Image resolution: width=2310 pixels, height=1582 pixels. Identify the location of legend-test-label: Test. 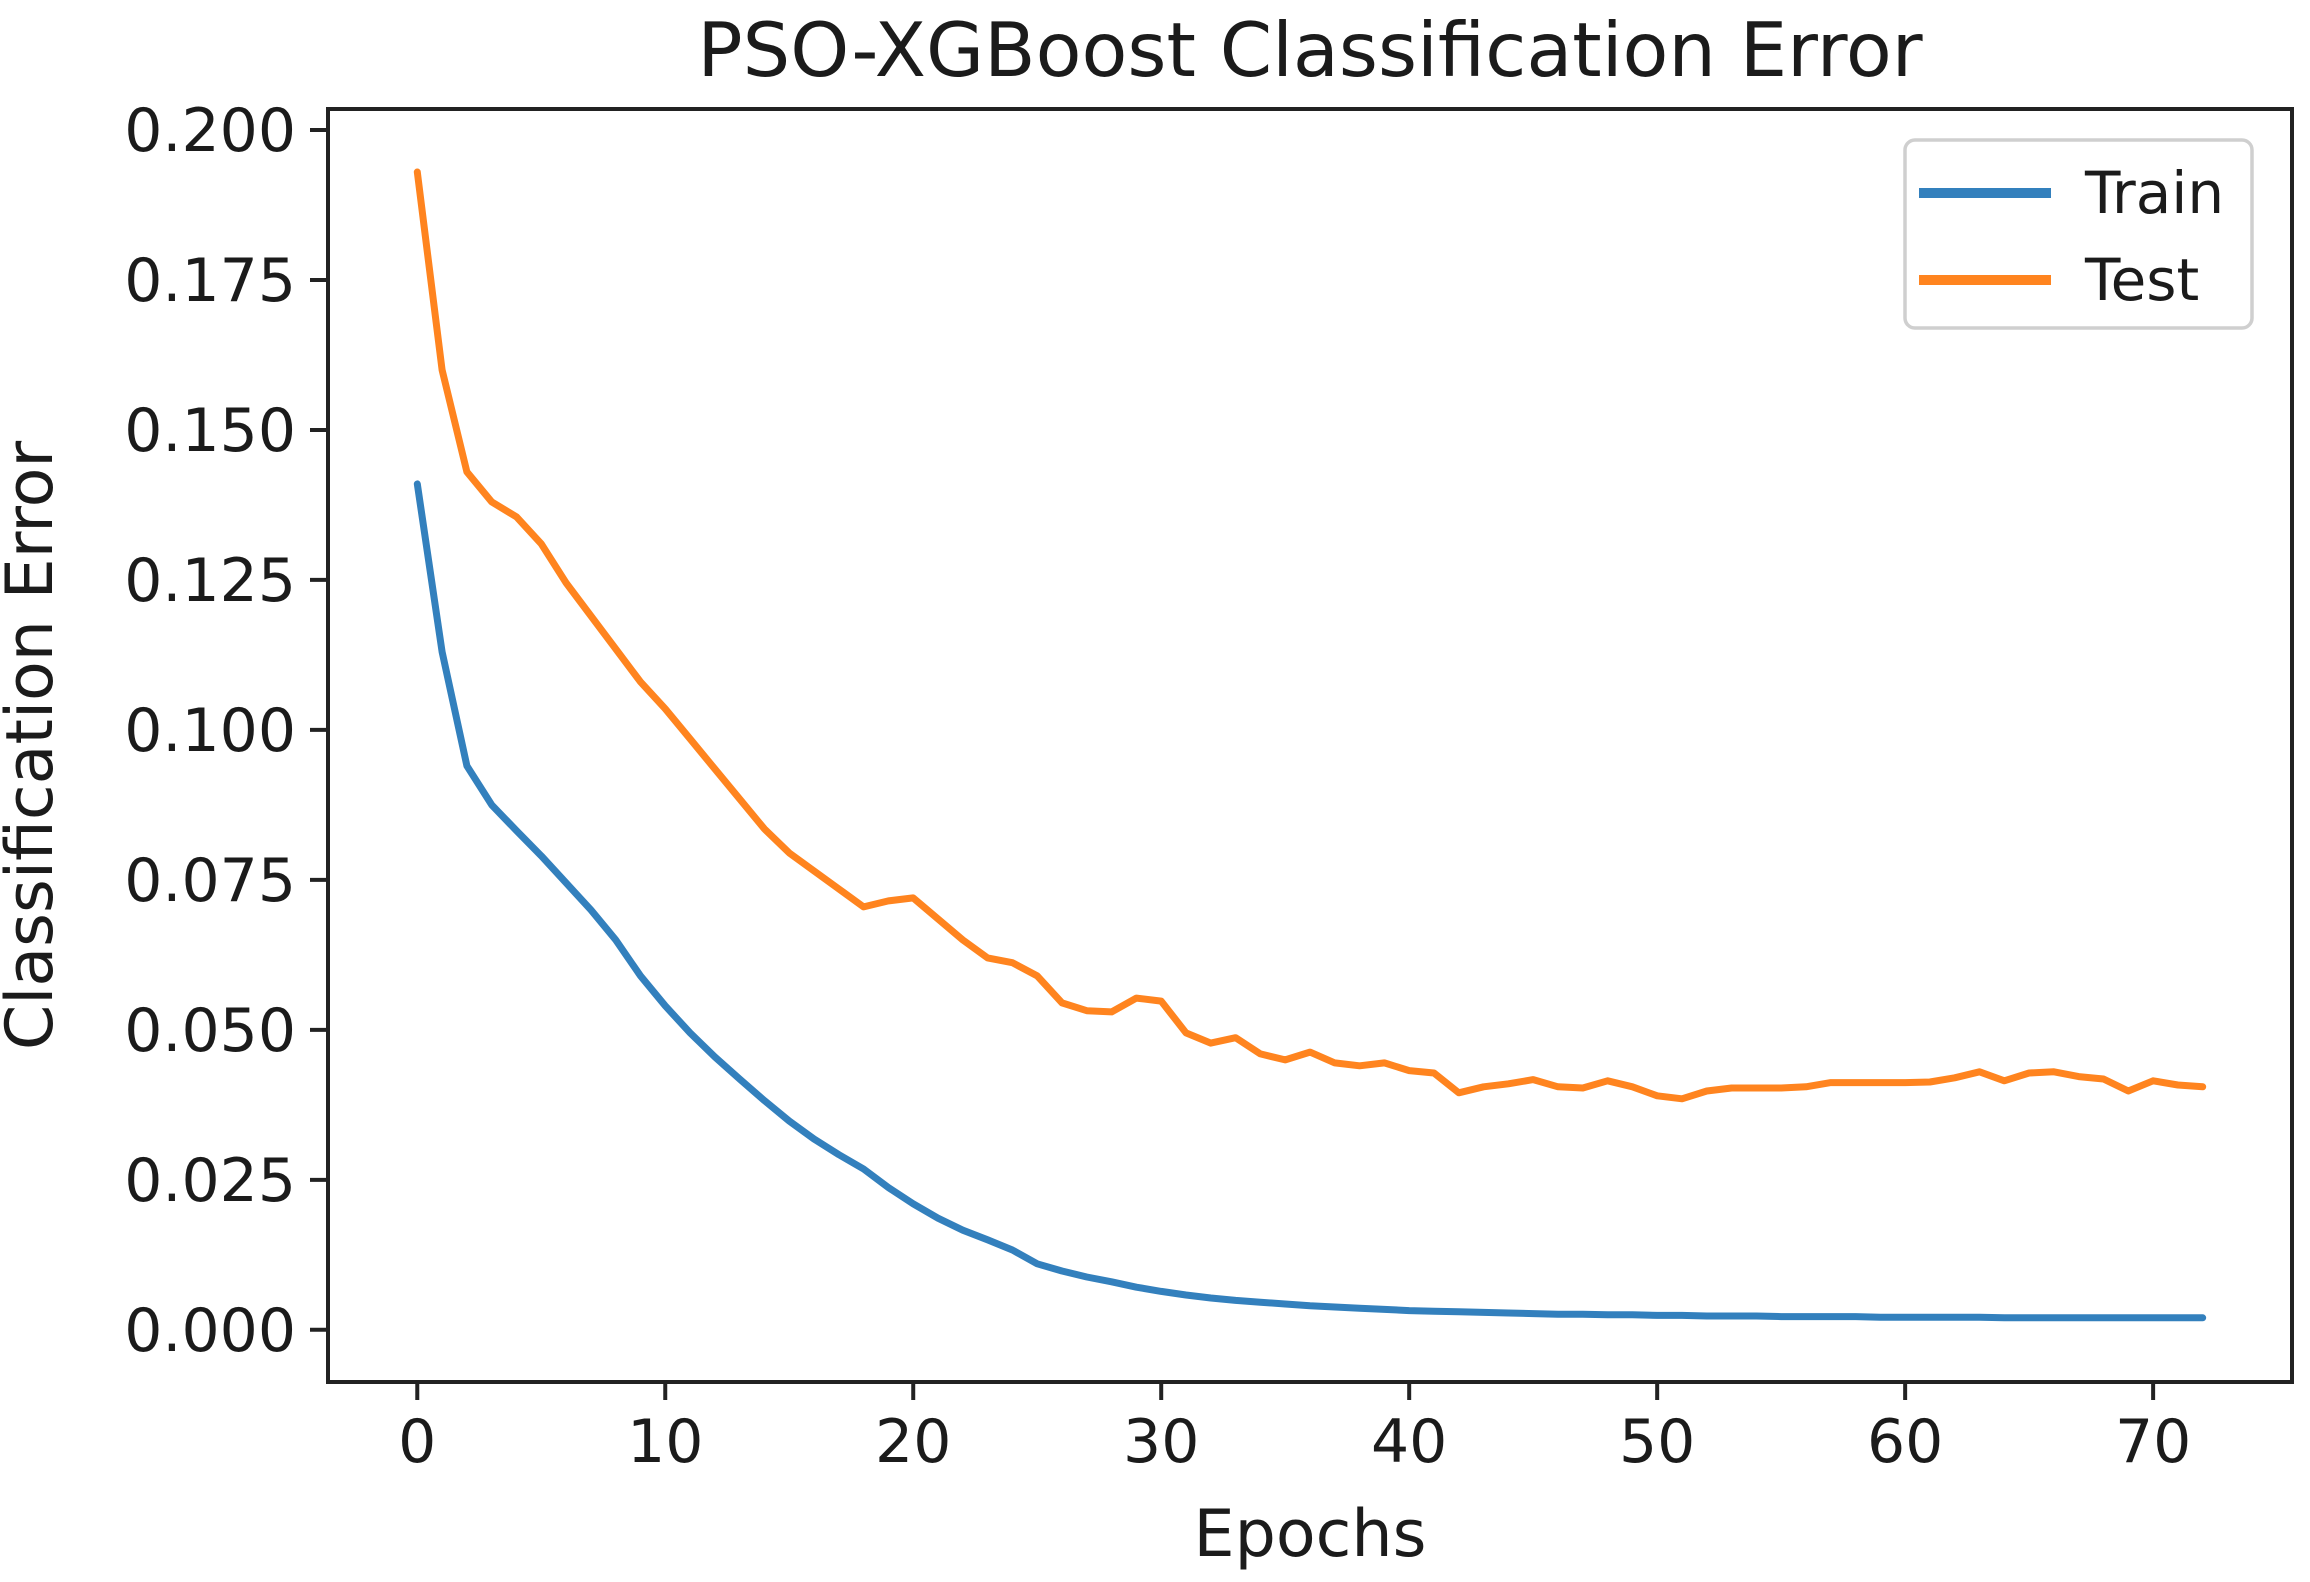
(2141, 280).